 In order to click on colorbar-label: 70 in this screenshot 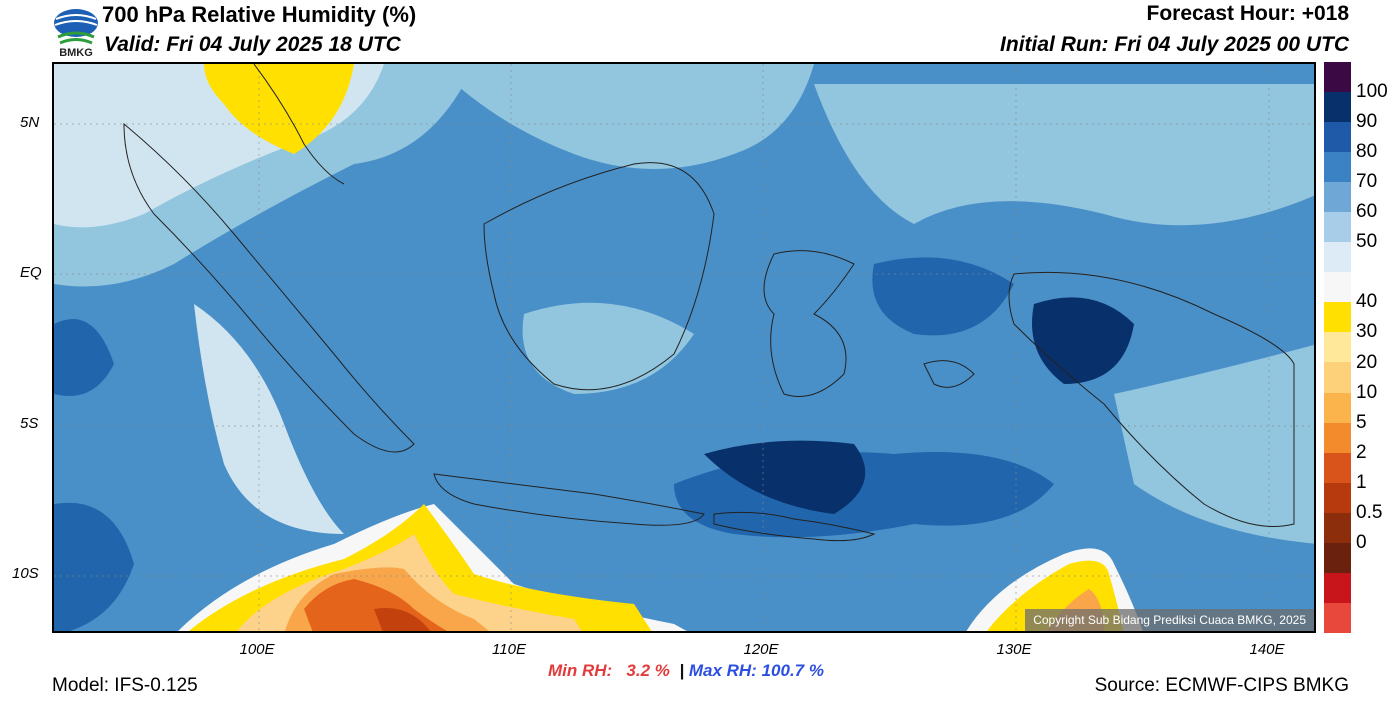, I will do `click(1367, 182)`.